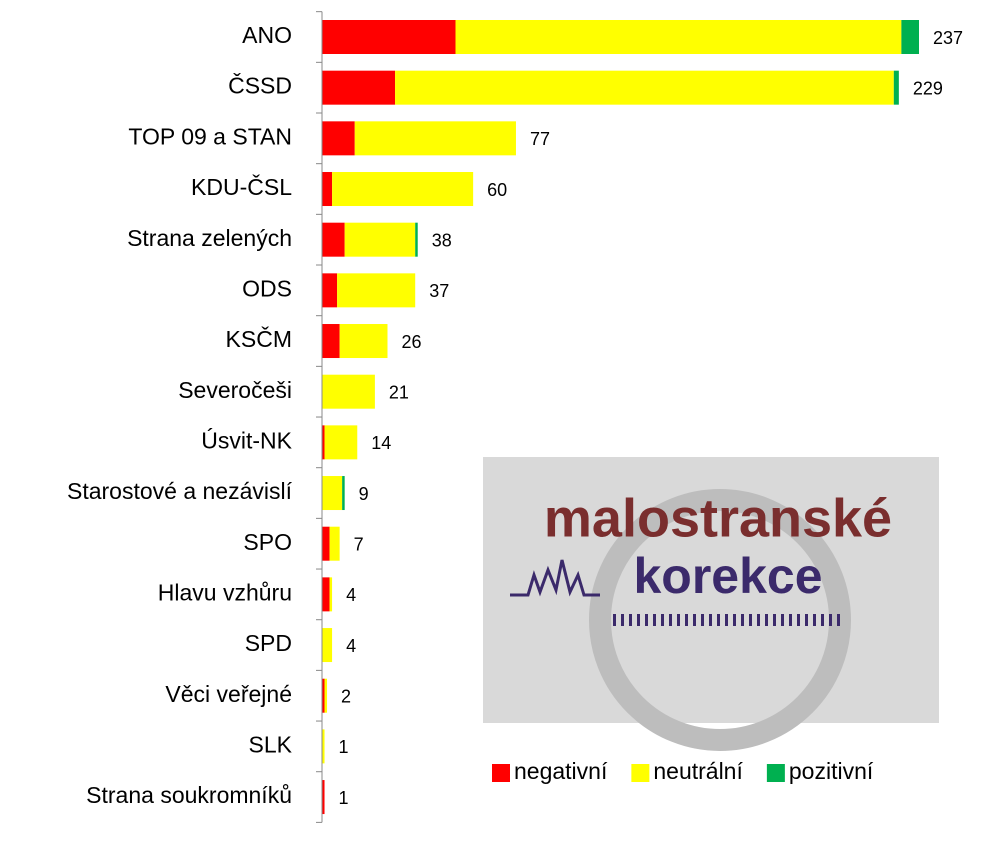 The height and width of the screenshot is (849, 983). Describe the element at coordinates (346, 696) in the screenshot. I see `total-label: 2` at that location.